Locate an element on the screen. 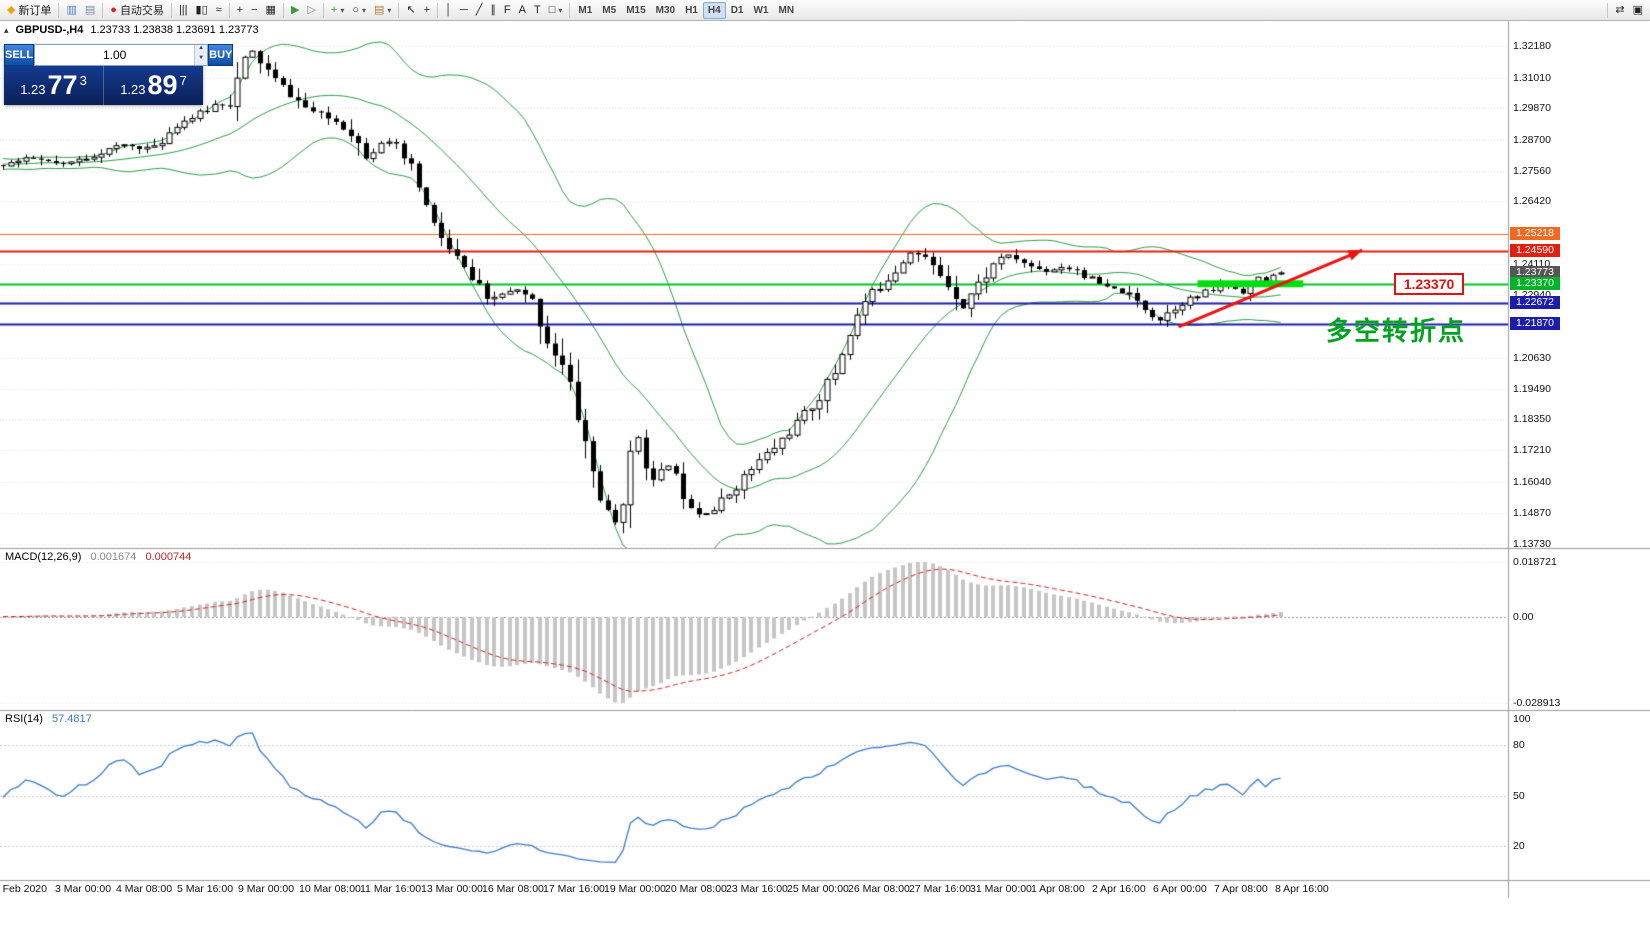 The height and width of the screenshot is (942, 1650). rsi-indicator-header: RSI(14) 57.4817 is located at coordinates (48, 719).